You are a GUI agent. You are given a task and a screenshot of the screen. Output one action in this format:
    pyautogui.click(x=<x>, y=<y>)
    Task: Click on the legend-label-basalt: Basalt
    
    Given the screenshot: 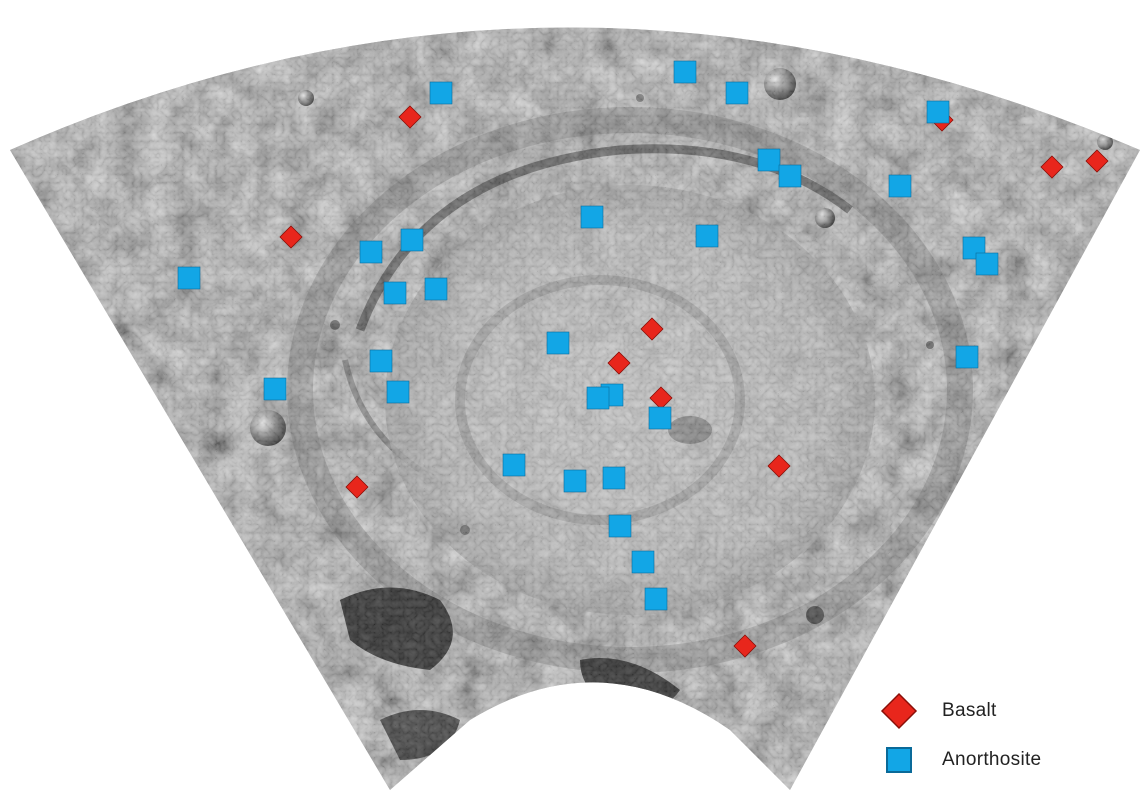 What is the action you would take?
    pyautogui.click(x=969, y=710)
    